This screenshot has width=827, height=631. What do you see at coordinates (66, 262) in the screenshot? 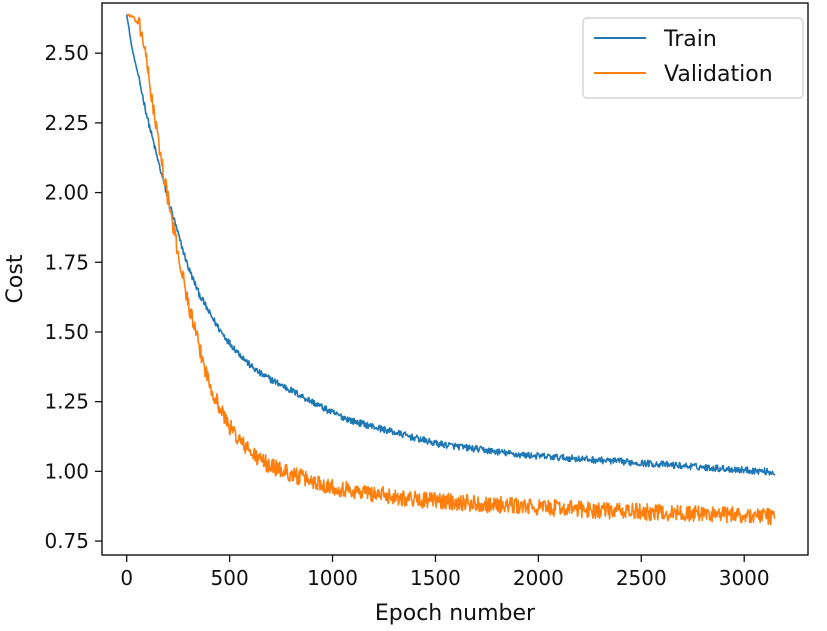
I see `y-tick-label: 1.75` at bounding box center [66, 262].